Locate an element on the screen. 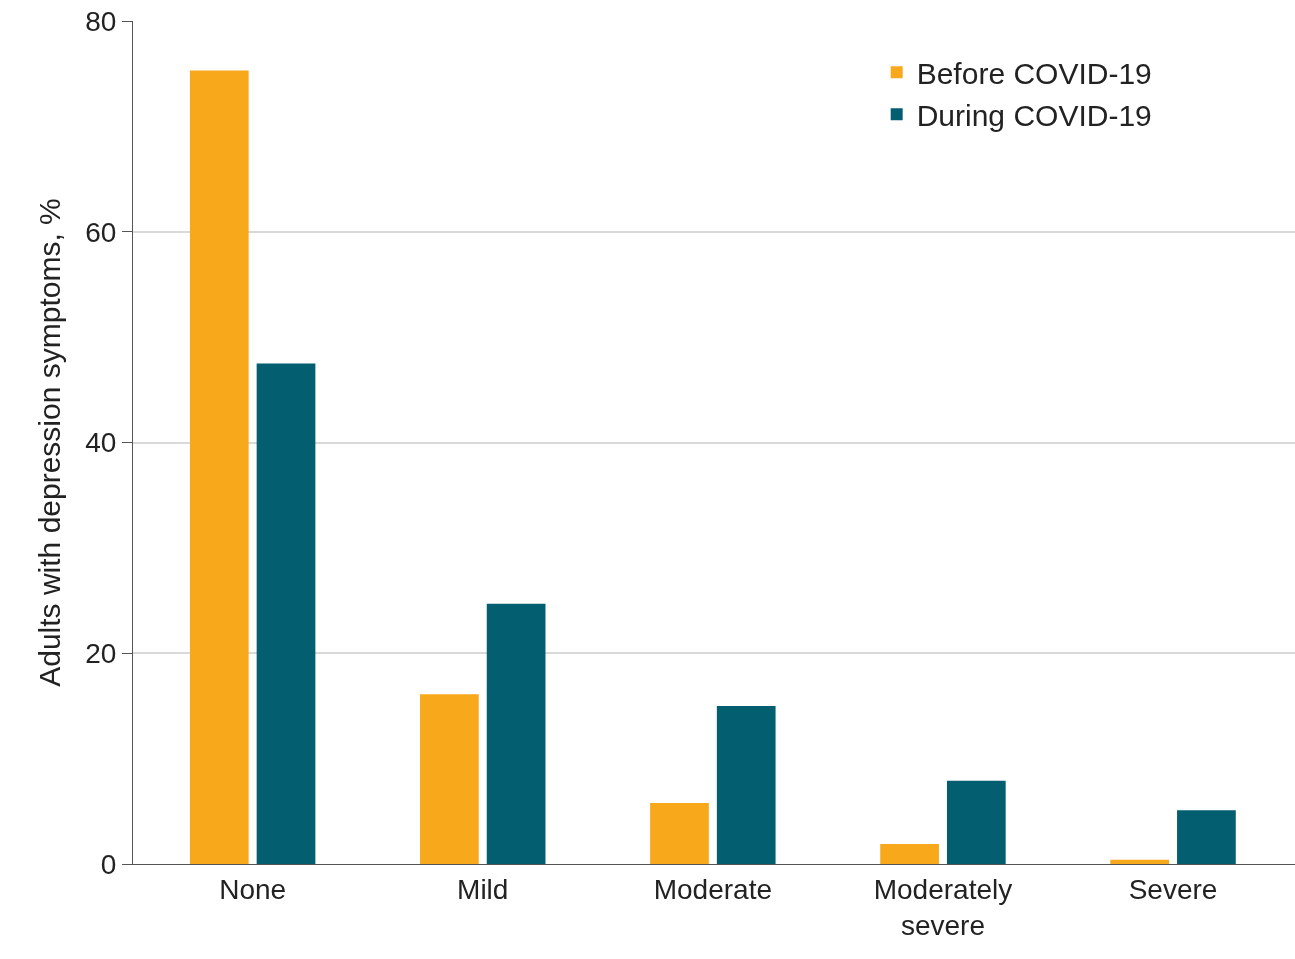 The width and height of the screenshot is (1295, 959). x-tick-label: Mild is located at coordinates (483, 889).